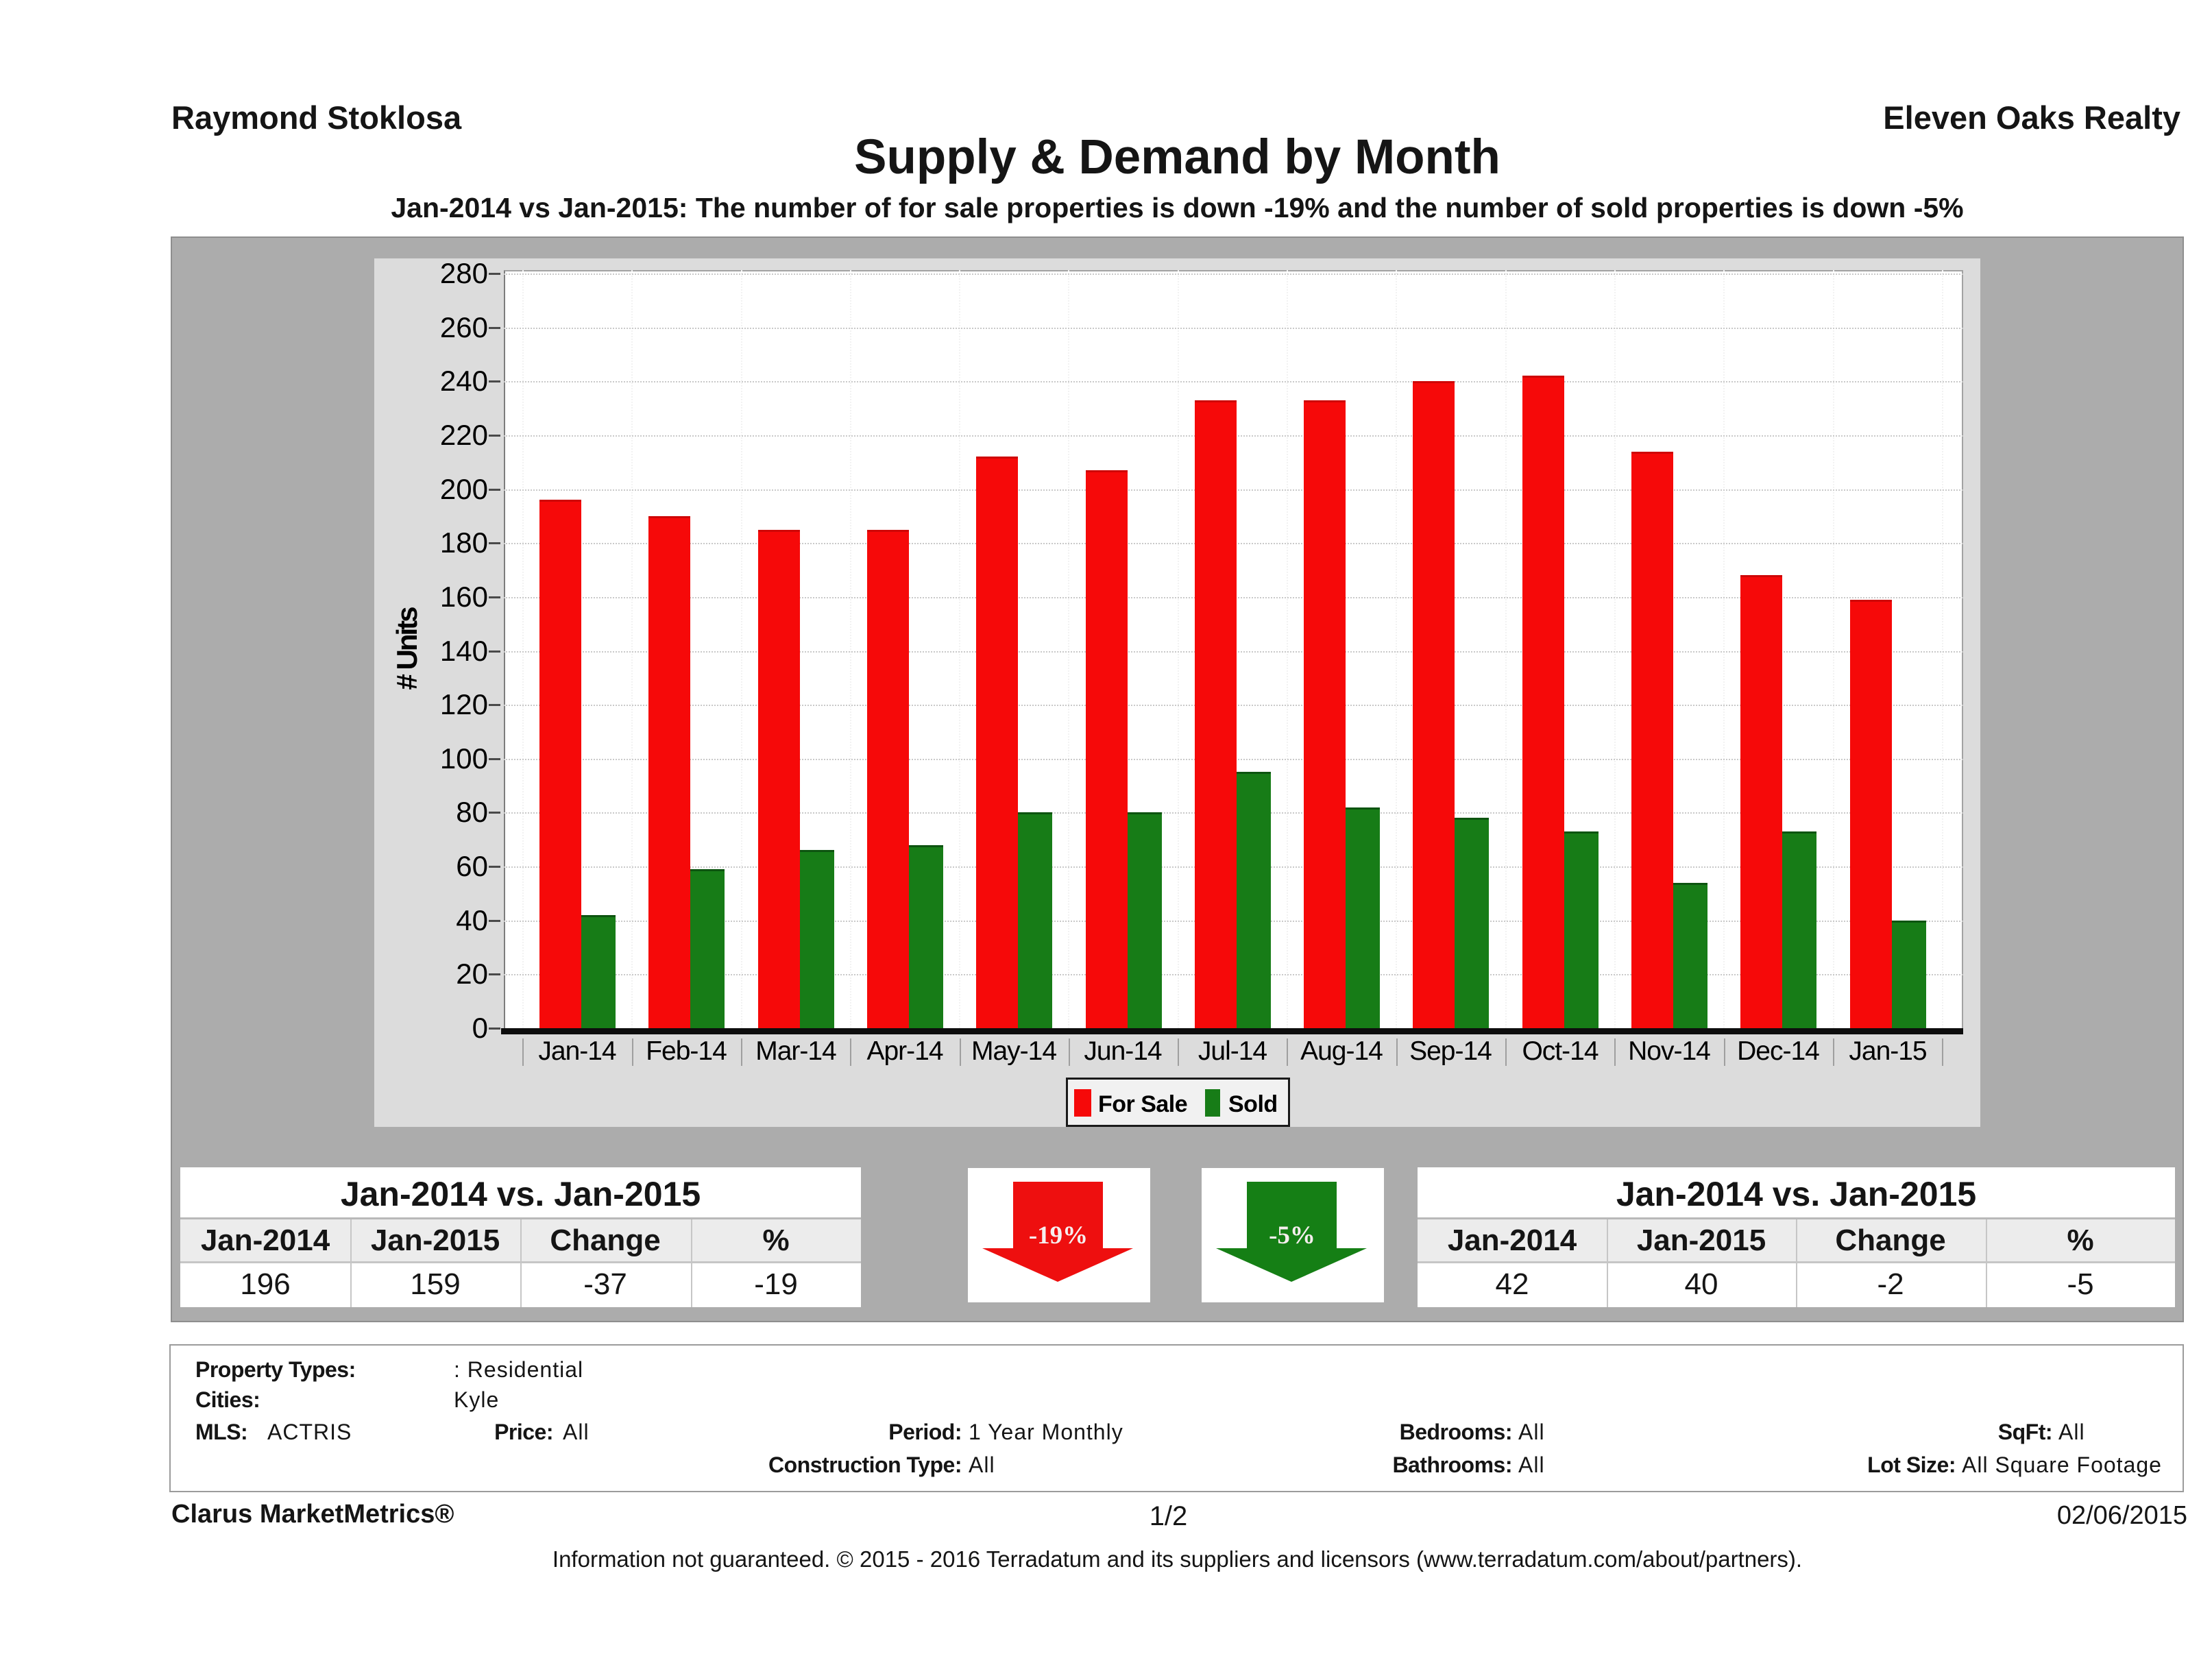 The image size is (2212, 1678). I want to click on svg-text: -19%, so click(1058, 1235).